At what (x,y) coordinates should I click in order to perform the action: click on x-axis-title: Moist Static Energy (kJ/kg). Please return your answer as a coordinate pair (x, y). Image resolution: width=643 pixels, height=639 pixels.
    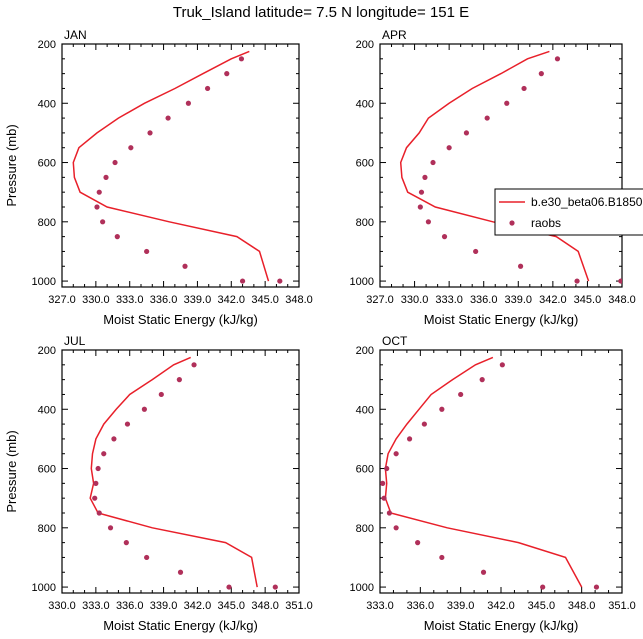
    Looking at the image, I should click on (180, 625).